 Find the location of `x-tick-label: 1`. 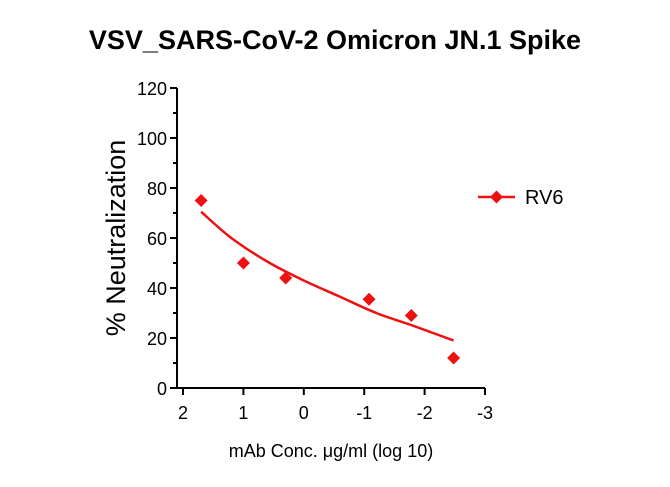

x-tick-label: 1 is located at coordinates (243, 413).